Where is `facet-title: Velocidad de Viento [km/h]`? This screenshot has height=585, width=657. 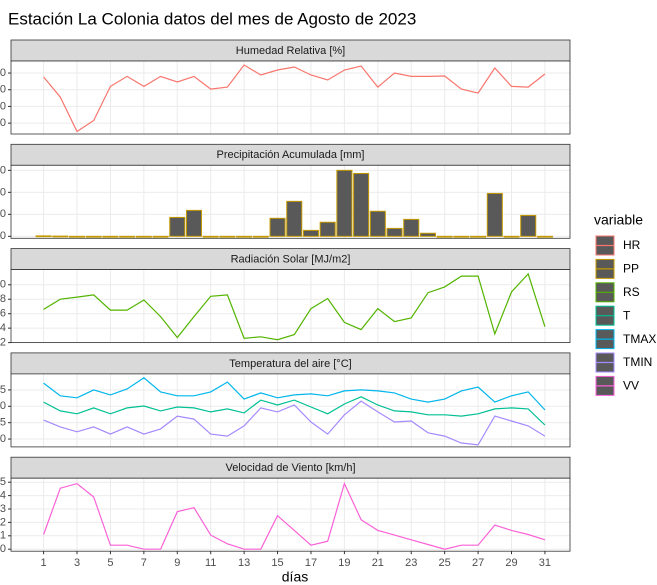 facet-title: Velocidad de Viento [km/h] is located at coordinates (290, 468).